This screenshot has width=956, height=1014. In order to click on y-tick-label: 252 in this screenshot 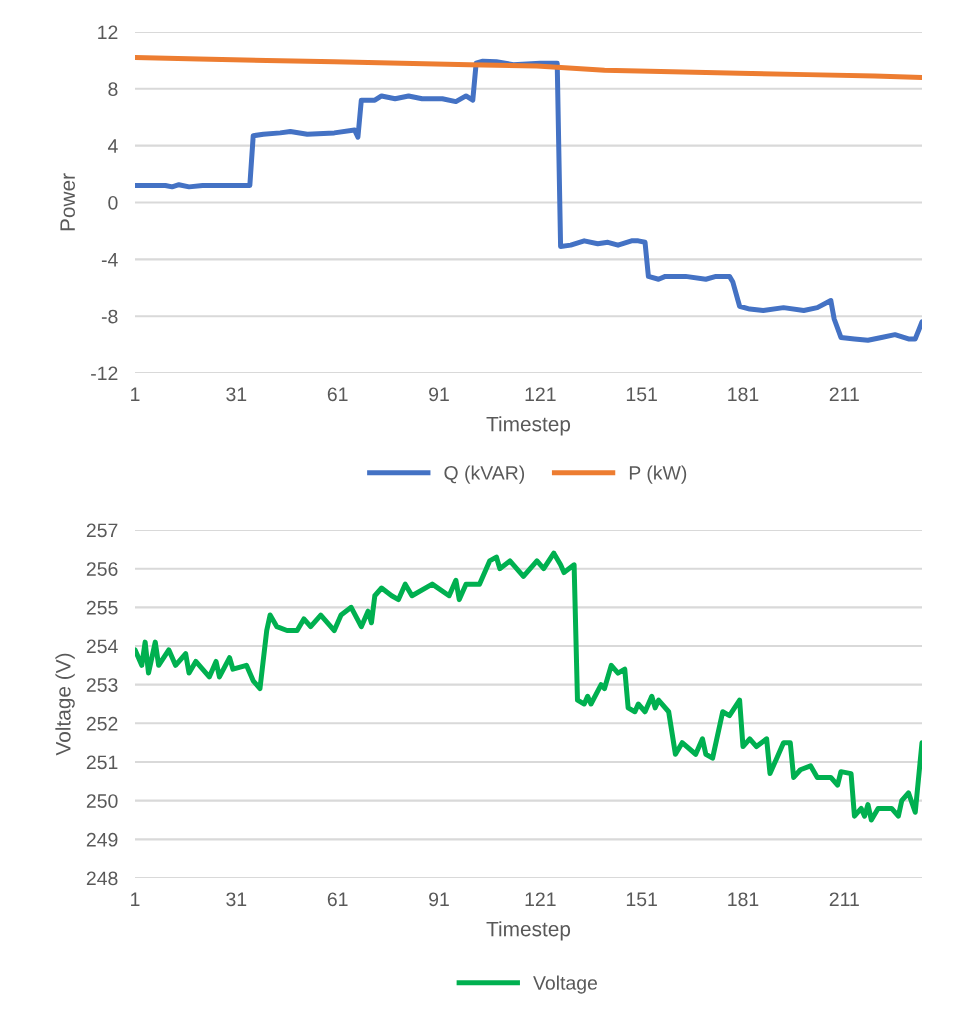, I will do `click(102, 723)`.